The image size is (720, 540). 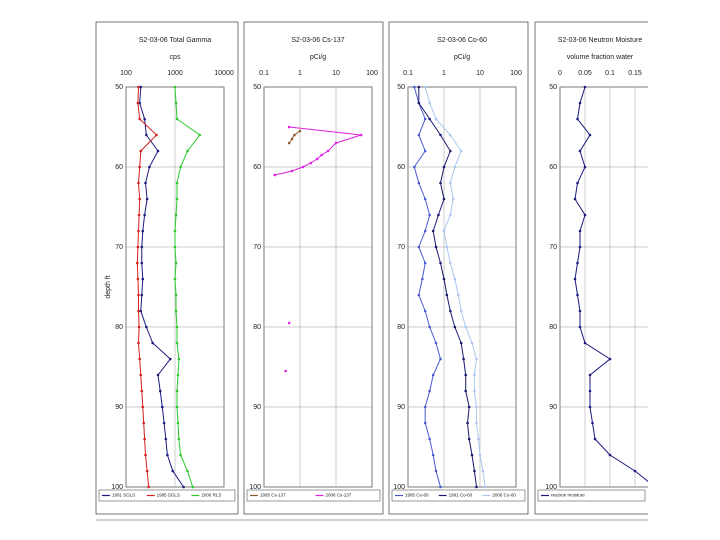 What do you see at coordinates (273, 495) in the screenshot?
I see `legend-label: 1995 Cs-137` at bounding box center [273, 495].